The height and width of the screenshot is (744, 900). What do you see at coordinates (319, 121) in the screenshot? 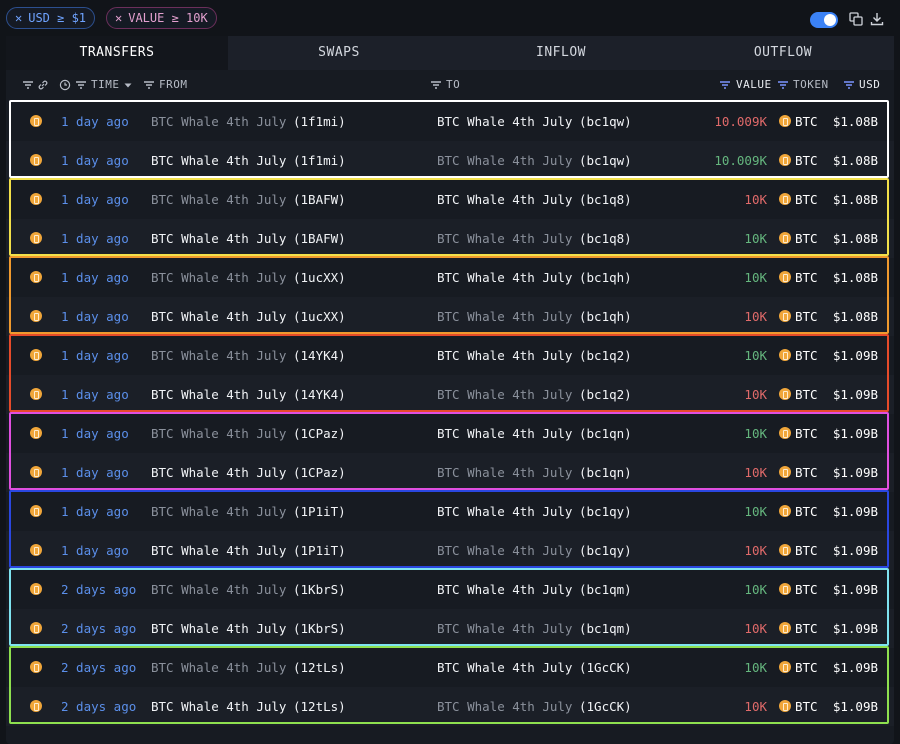
I see `from-address: (1f1mi)` at bounding box center [319, 121].